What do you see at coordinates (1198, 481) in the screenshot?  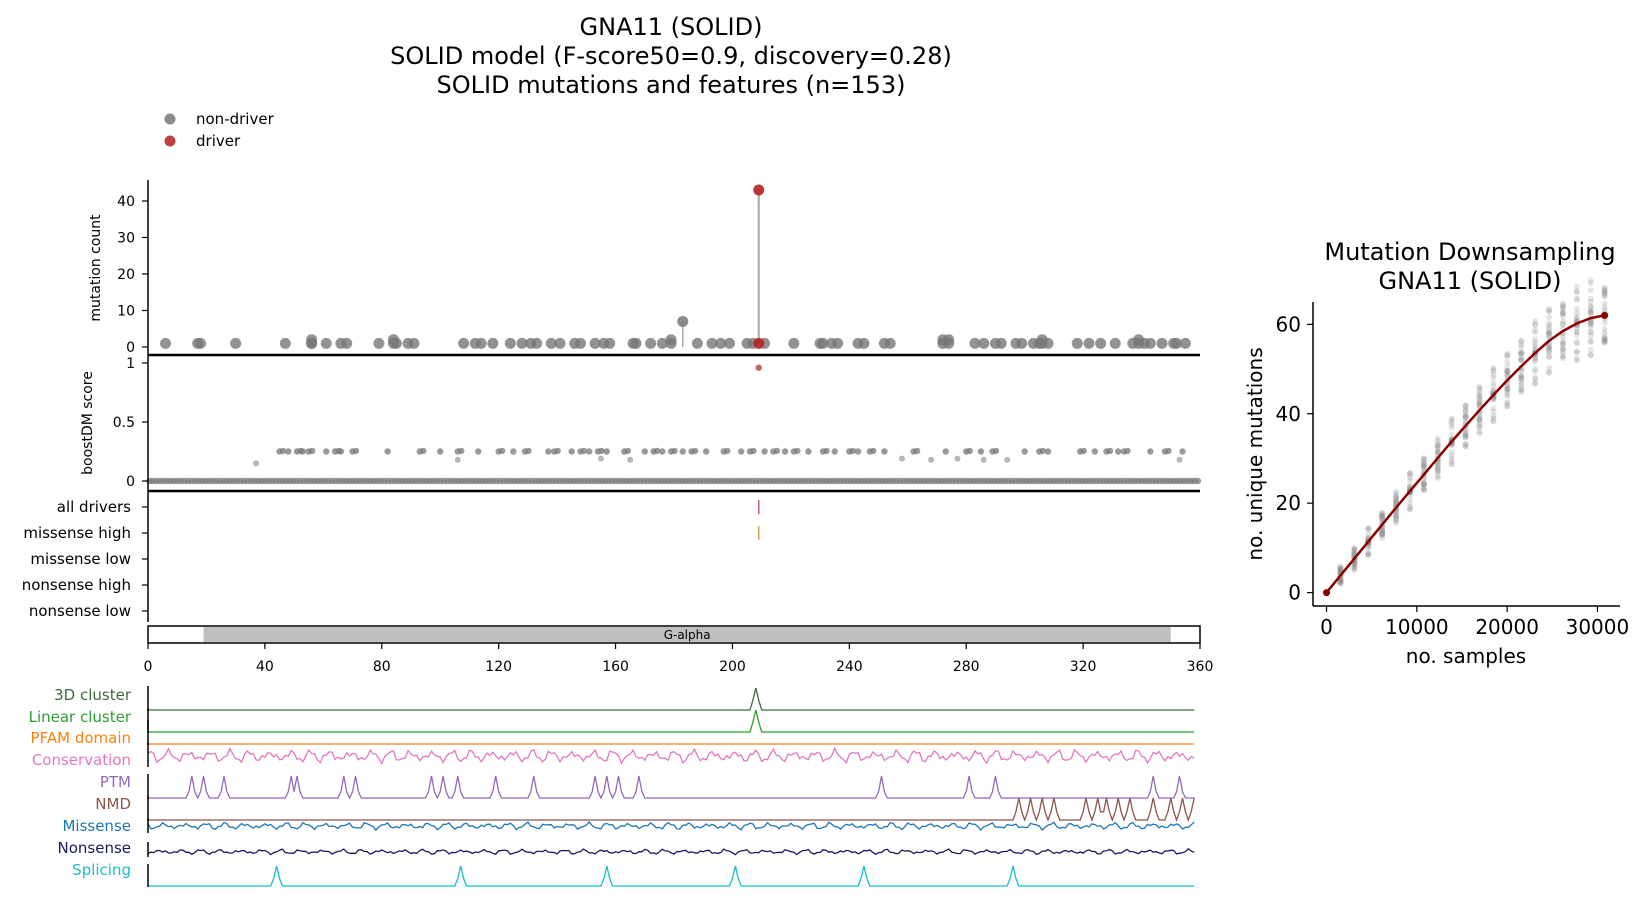 I see `boostdm-point-baseline` at bounding box center [1198, 481].